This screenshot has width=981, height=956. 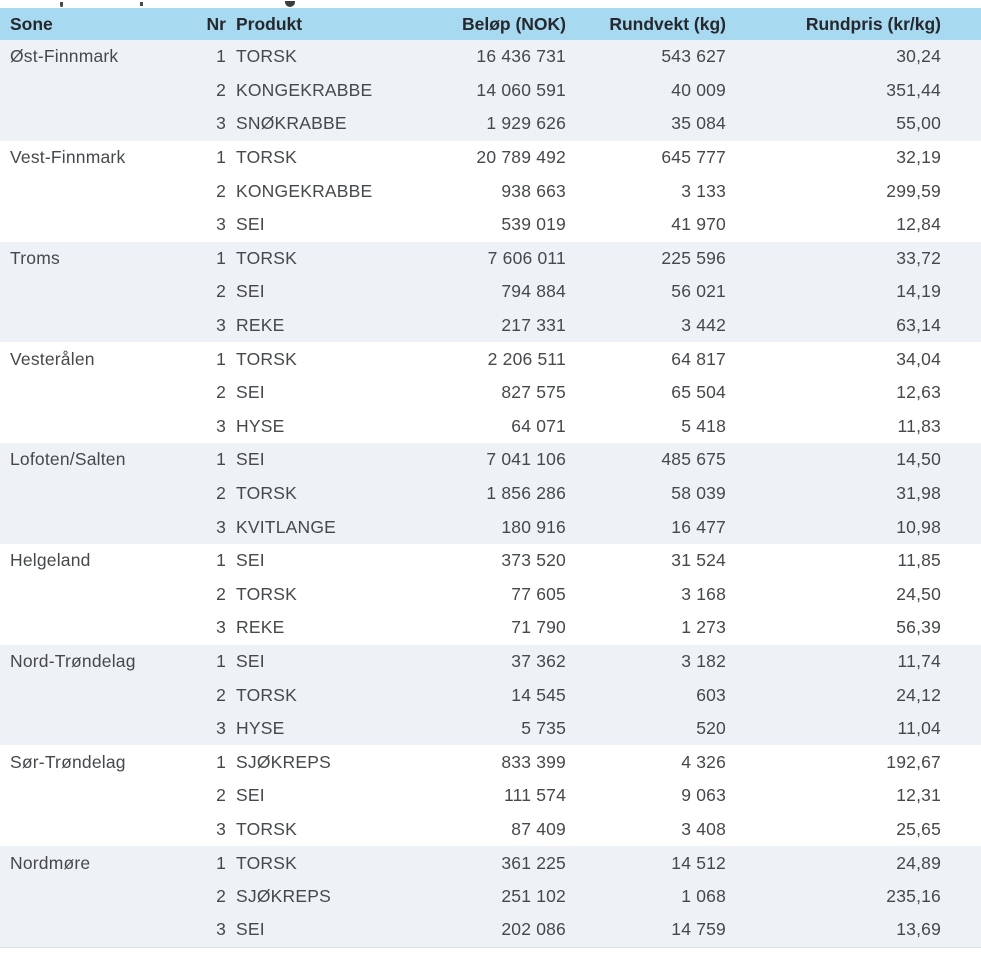 I want to click on table-row: 2 KONGEKRABBE 938 663 3 133 299,59, so click(x=490, y=191).